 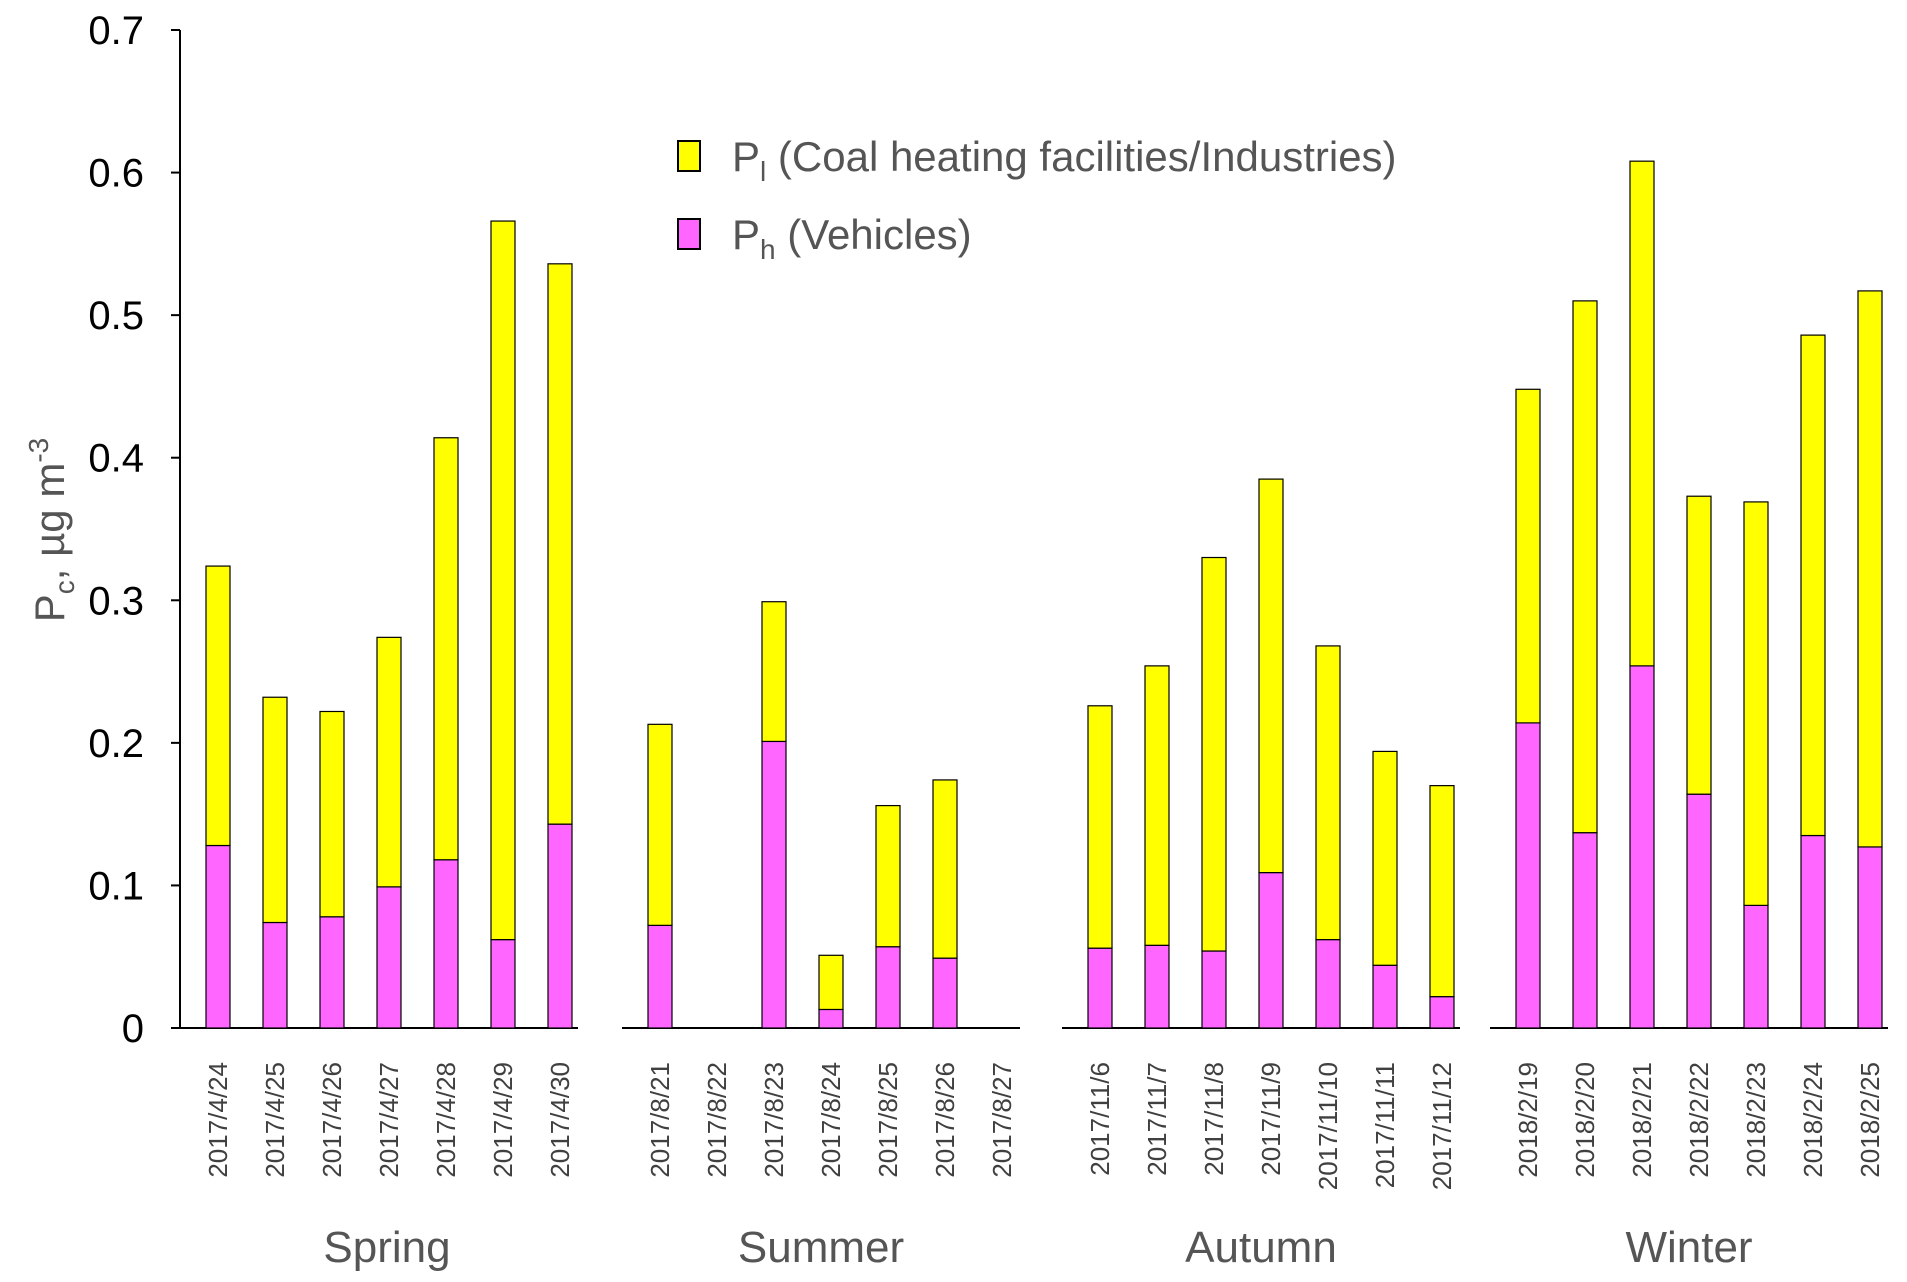 I want to click on x-category-label: 2017/8/22, so click(x=717, y=1120).